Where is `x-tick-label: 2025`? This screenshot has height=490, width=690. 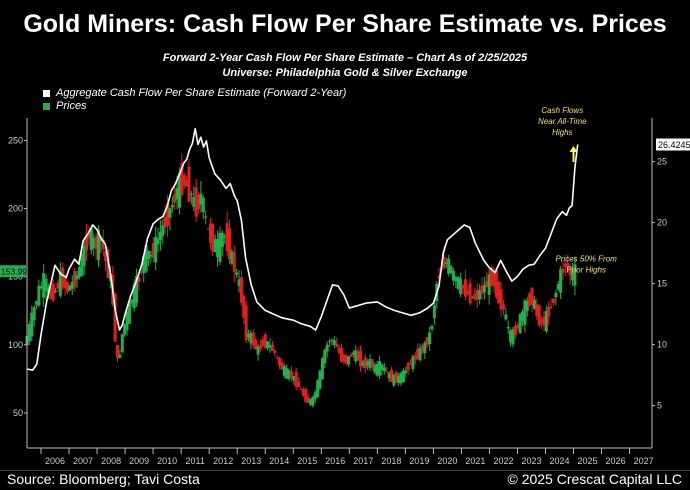
x-tick-label: 2025 is located at coordinates (588, 461).